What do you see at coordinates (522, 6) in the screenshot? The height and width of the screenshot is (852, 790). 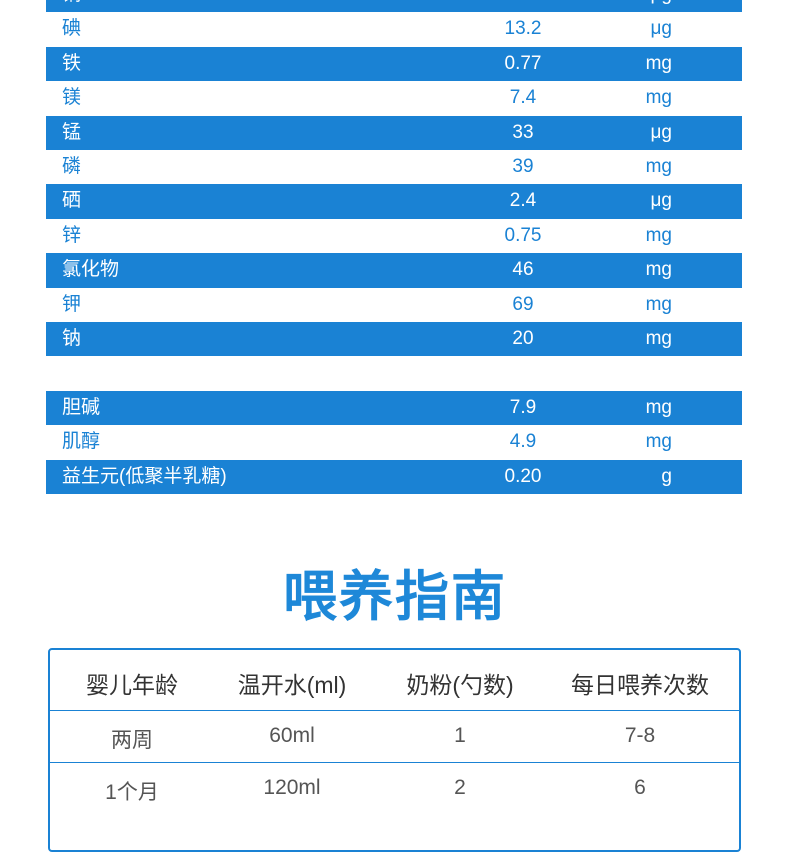 I see `nutrient-value: 60` at bounding box center [522, 6].